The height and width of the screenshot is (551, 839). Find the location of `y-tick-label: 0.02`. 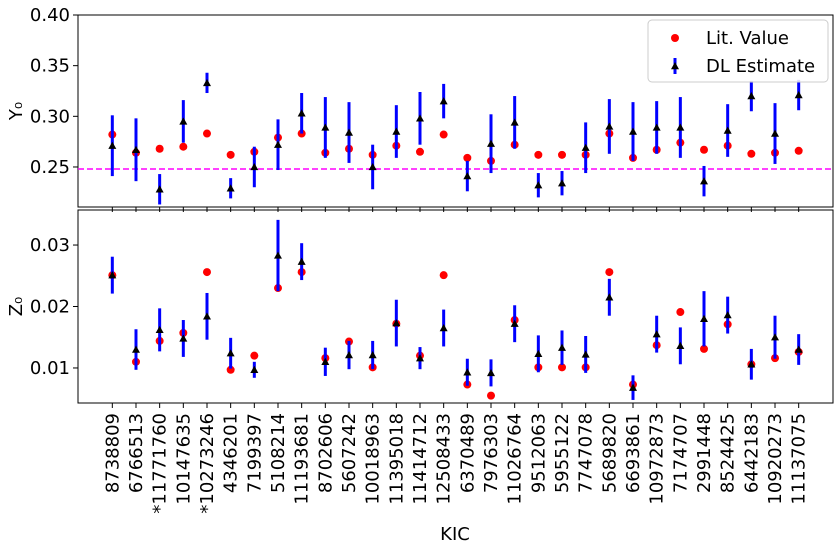

y-tick-label: 0.02 is located at coordinates (50, 307).